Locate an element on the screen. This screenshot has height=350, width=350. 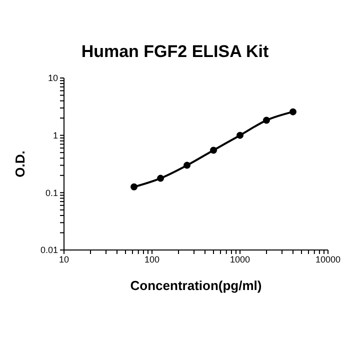
y-tick-label: 0.1 is located at coordinates (51, 193).